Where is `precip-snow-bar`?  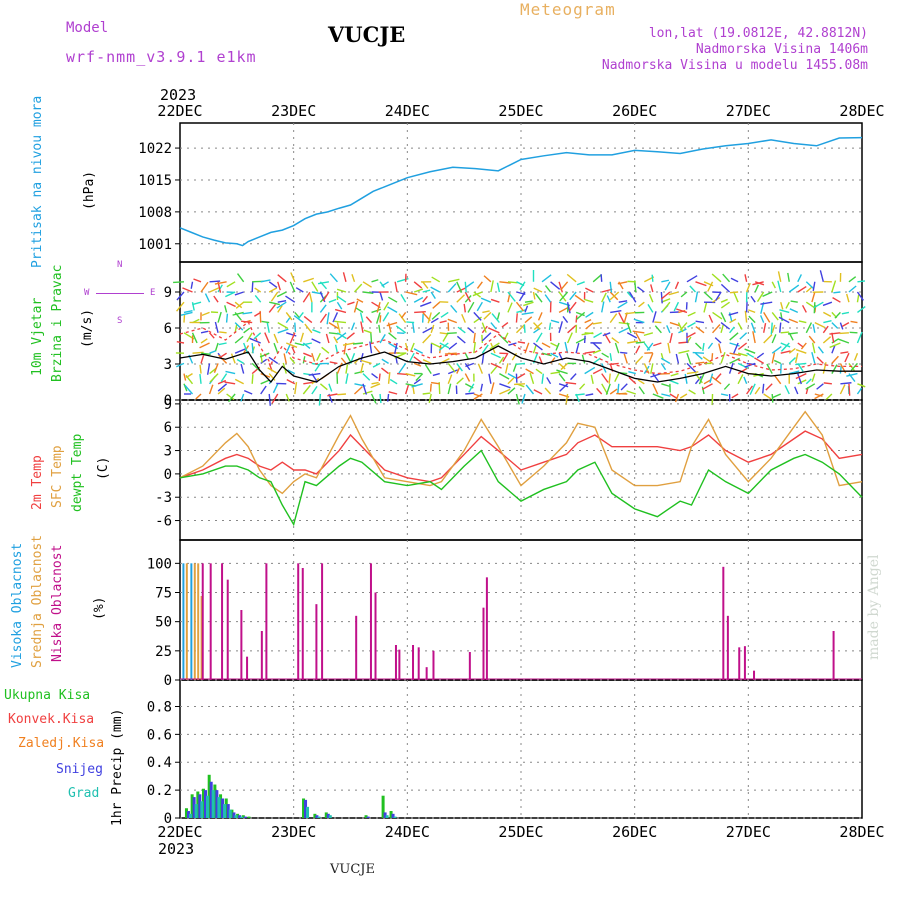 precip-snow-bar is located at coordinates (228, 811).